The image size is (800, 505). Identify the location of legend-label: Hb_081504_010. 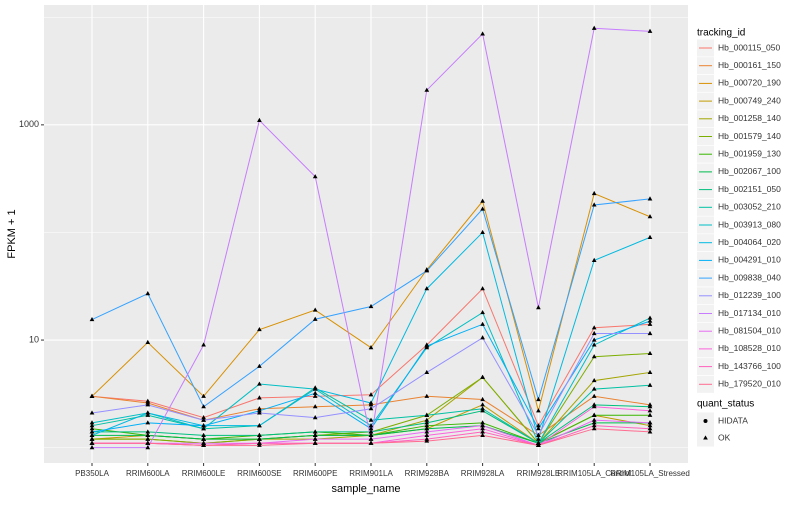
(749, 330).